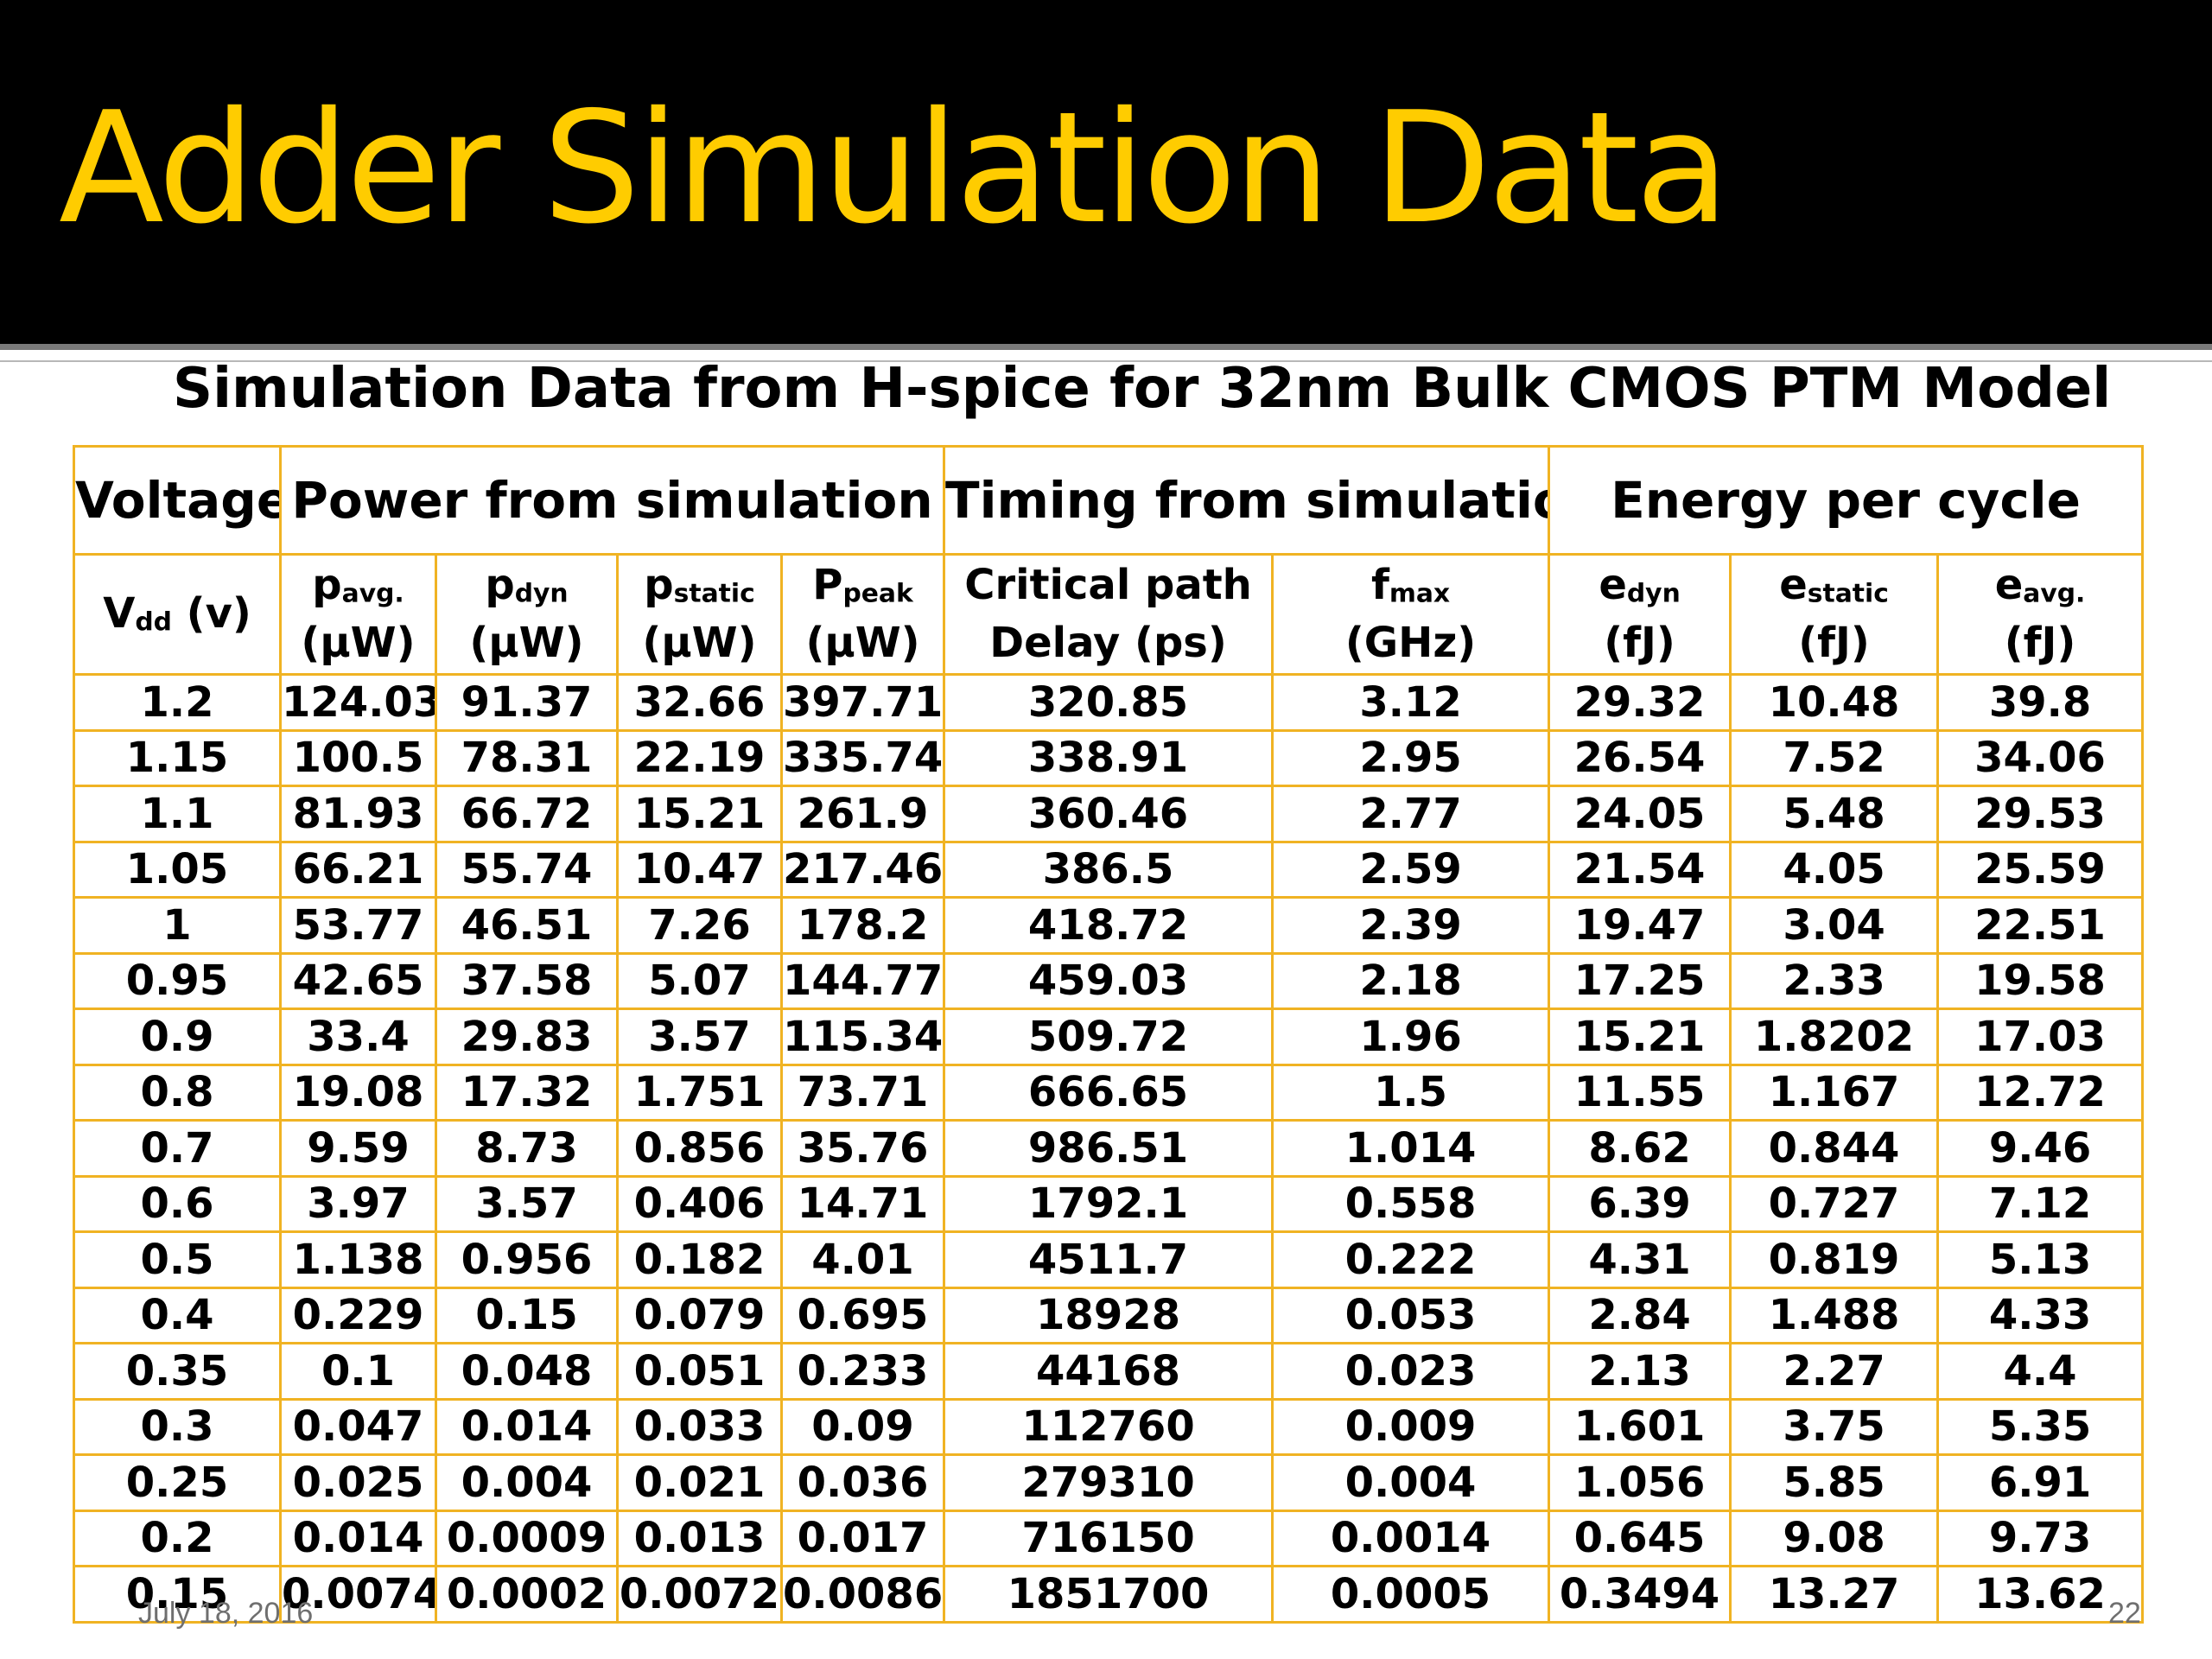 Image resolution: width=2212 pixels, height=1659 pixels. I want to click on table-cell: 1.167, so click(1835, 1092).